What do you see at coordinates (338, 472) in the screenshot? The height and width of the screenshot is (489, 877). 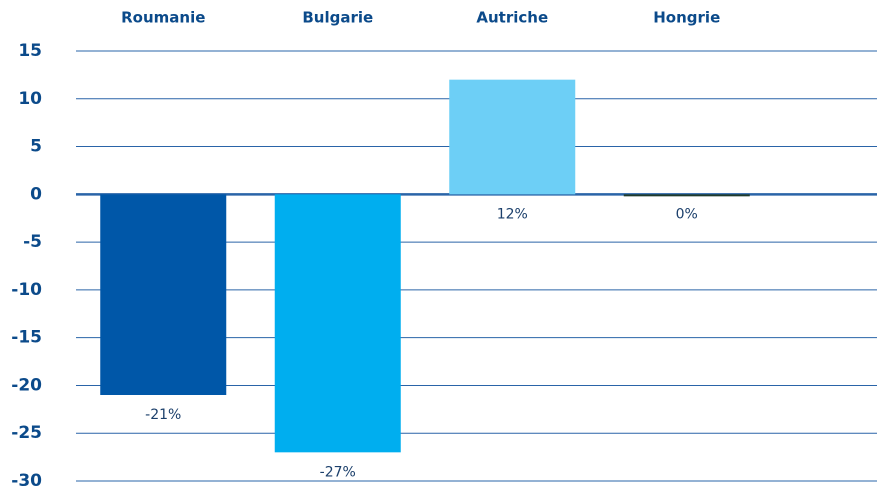 I see `value-label: -27%` at bounding box center [338, 472].